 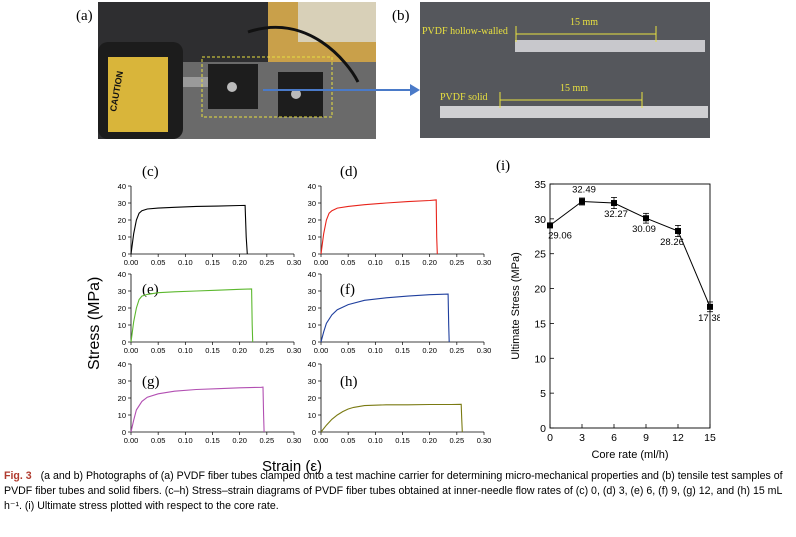 I want to click on data-label: 32.27, so click(x=616, y=214).